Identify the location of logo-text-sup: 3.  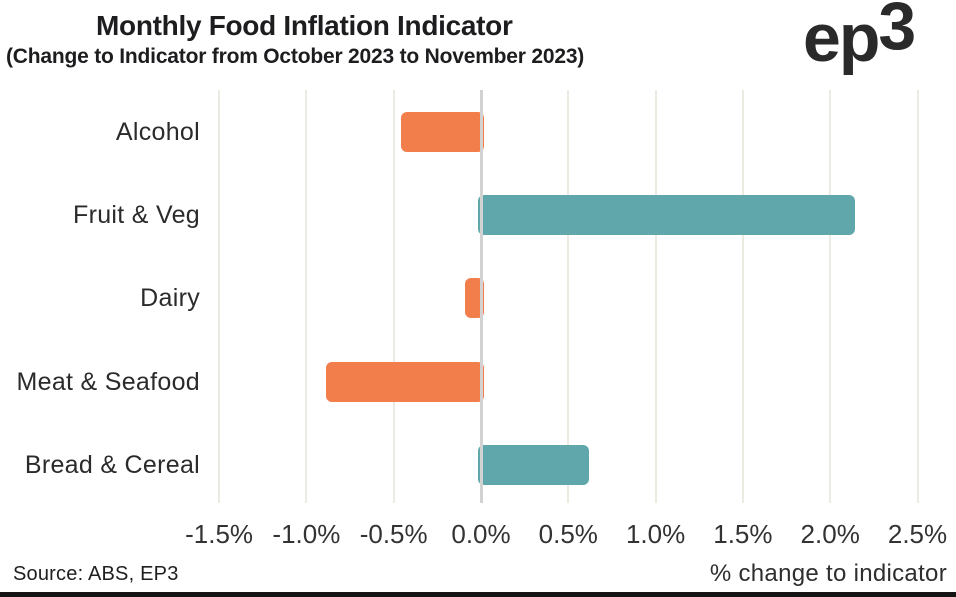
(897, 32).